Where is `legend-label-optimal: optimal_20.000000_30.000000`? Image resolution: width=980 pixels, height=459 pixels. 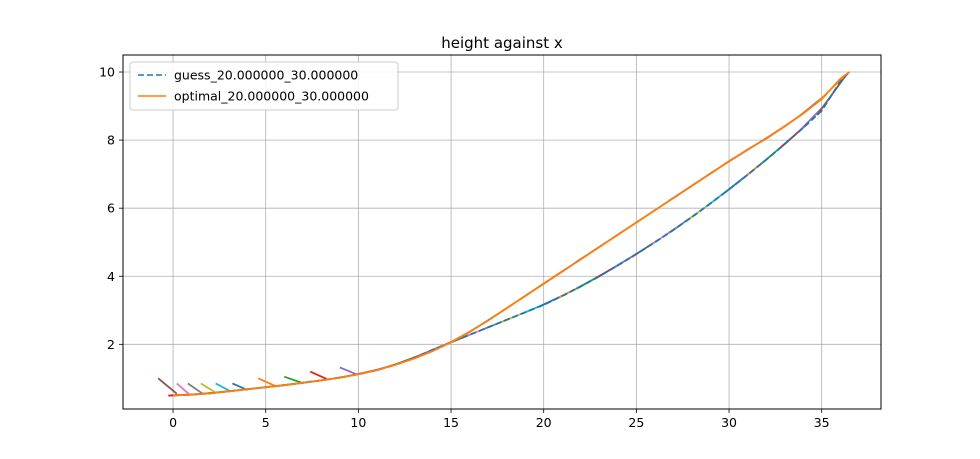 legend-label-optimal: optimal_20.000000_30.000000 is located at coordinates (271, 96).